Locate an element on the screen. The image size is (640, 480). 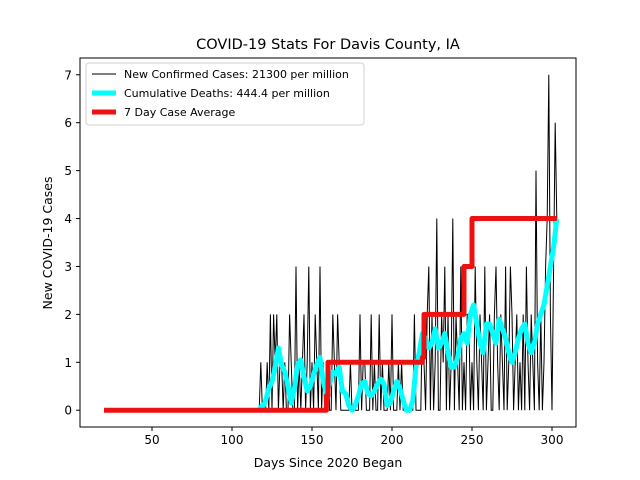
x-axis-label: Days Since 2020 Began is located at coordinates (328, 462).